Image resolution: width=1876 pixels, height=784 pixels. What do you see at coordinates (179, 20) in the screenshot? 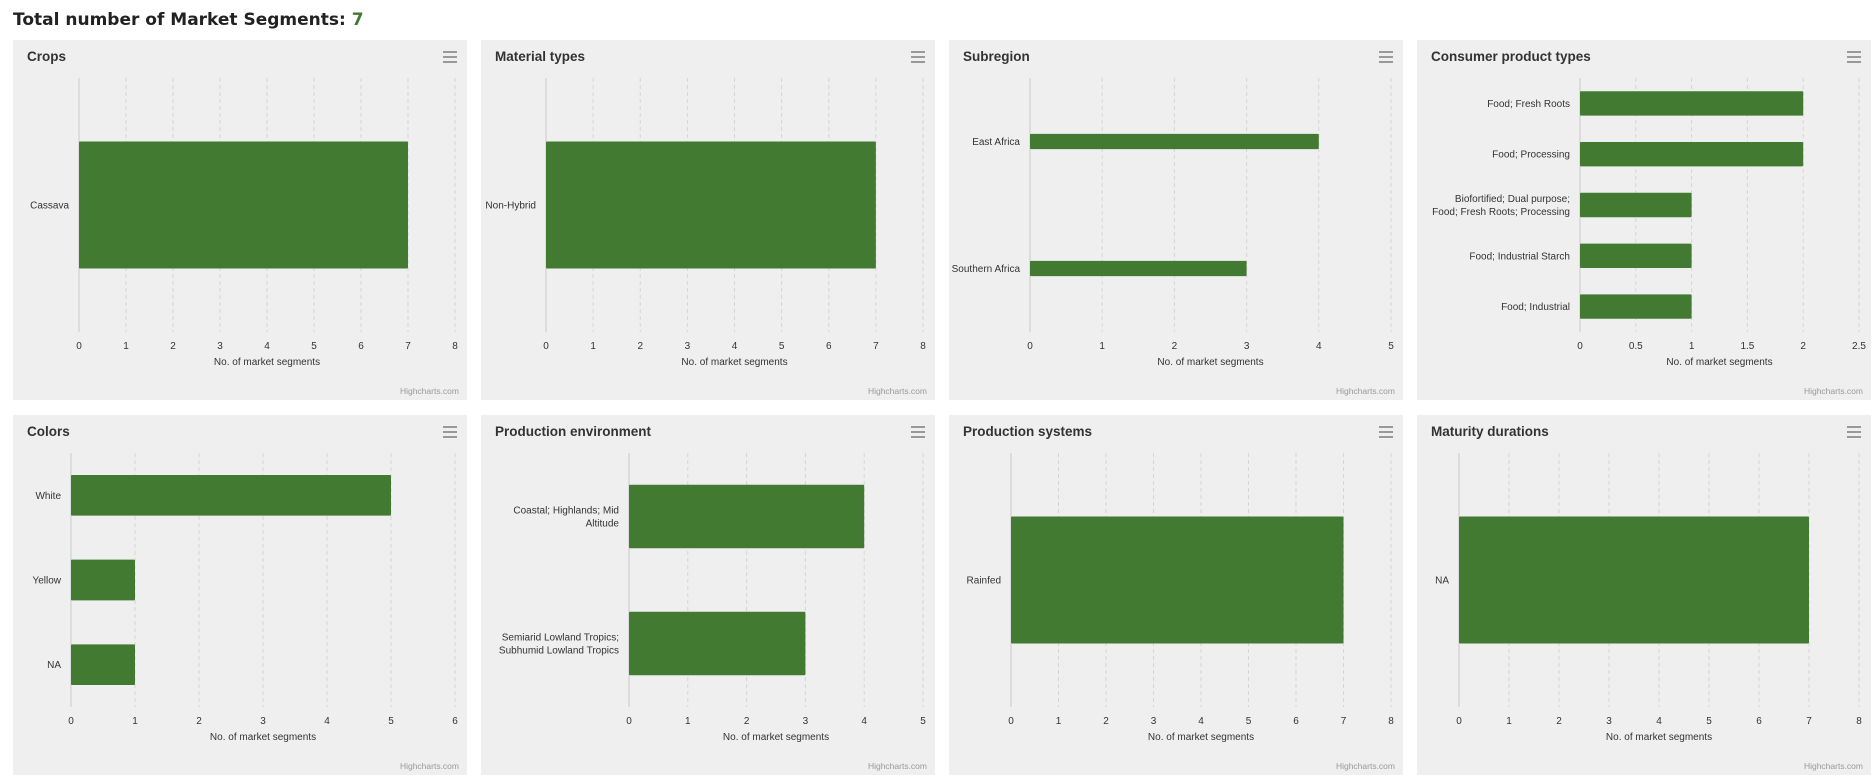
I see `segments-total-label: Total number of Market Segments:` at bounding box center [179, 20].